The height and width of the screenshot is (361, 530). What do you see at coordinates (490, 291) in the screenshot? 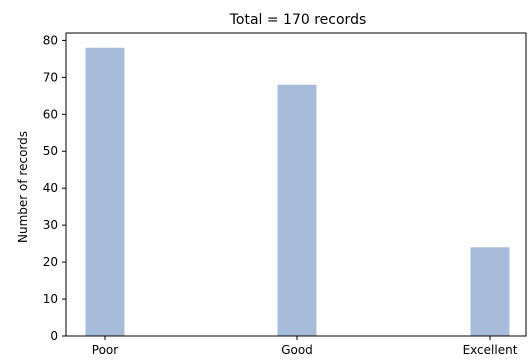
I see `bar-excellent` at bounding box center [490, 291].